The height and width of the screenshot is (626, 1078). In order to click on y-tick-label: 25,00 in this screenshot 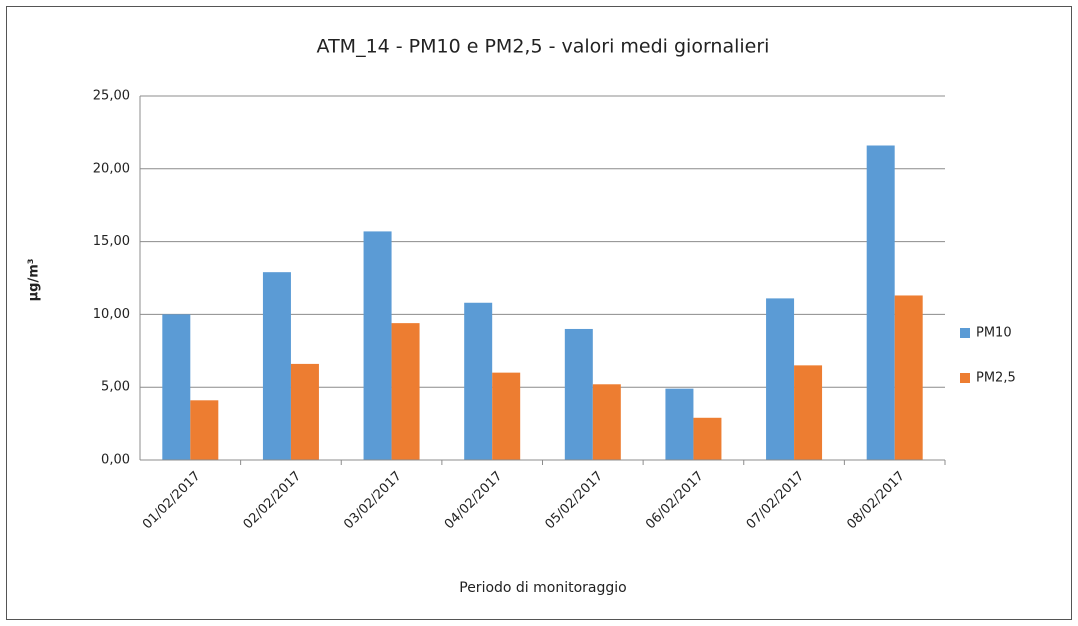, I will do `click(111, 96)`.